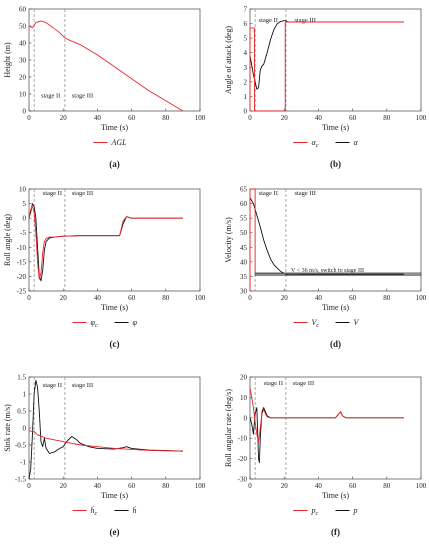  I want to click on y-axis-label: Angle of attack (deg), so click(228, 60).